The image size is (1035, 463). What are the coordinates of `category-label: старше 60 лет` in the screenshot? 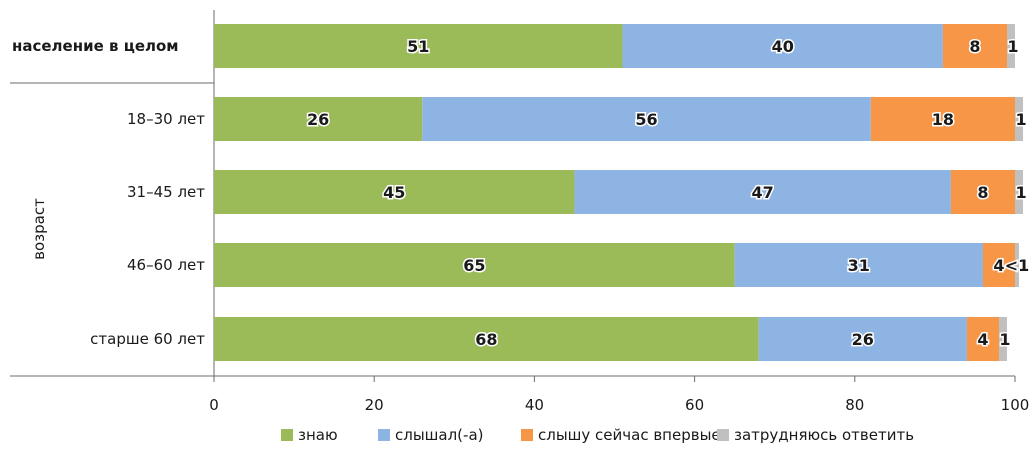 It's located at (147, 339).